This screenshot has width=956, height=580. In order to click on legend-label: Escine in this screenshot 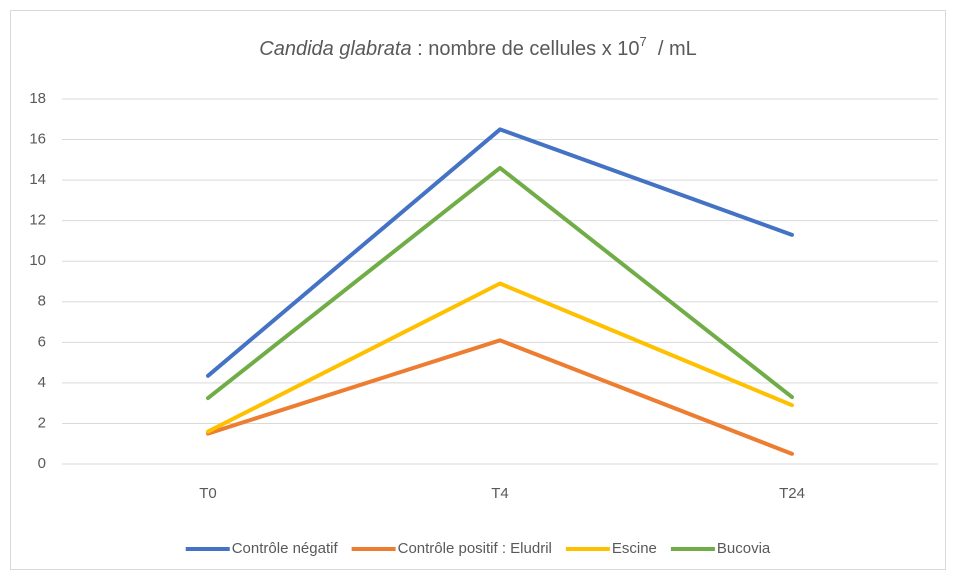, I will do `click(634, 548)`.